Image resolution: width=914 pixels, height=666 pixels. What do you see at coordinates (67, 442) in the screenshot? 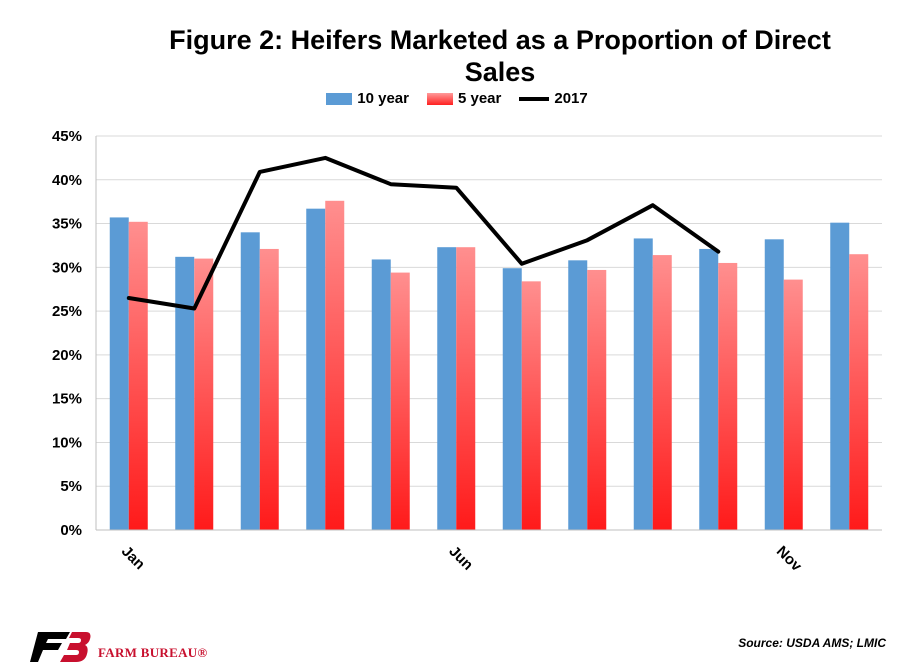
I see `y-tick-label: 10%` at bounding box center [67, 442].